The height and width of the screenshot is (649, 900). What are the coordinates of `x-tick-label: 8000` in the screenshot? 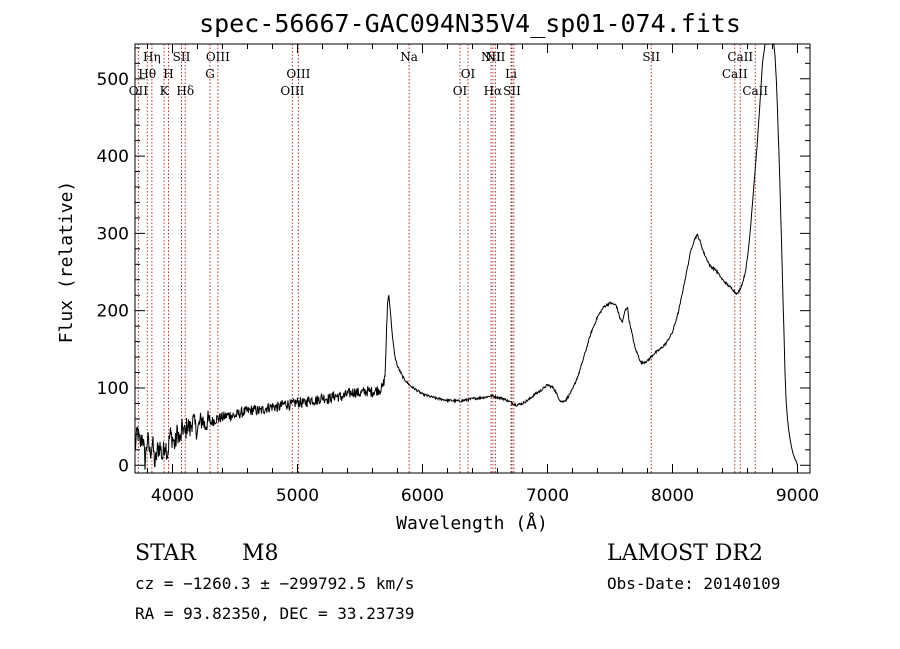 It's located at (672, 496).